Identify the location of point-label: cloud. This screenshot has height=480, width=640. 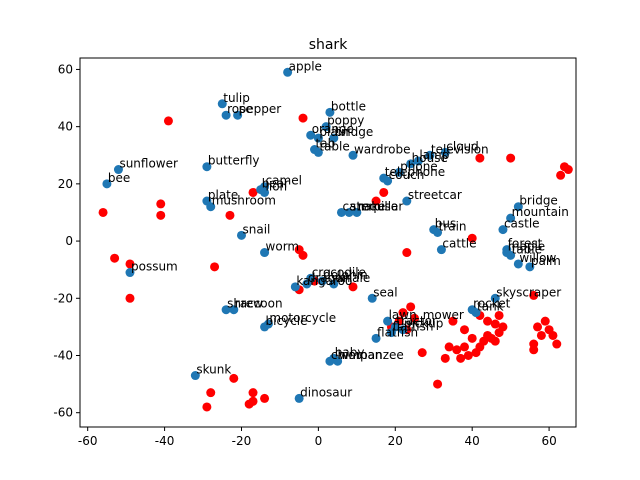
(462, 146).